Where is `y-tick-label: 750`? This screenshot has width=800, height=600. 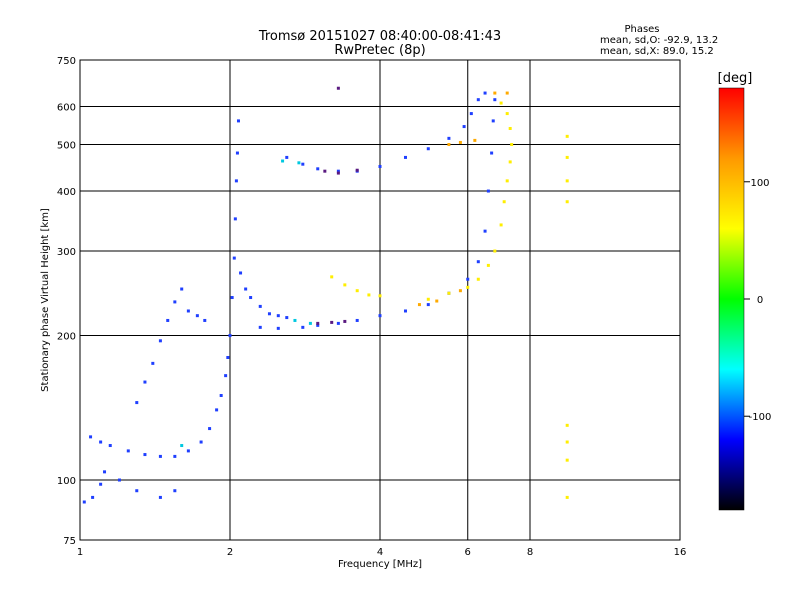
y-tick-label: 750 is located at coordinates (66, 61).